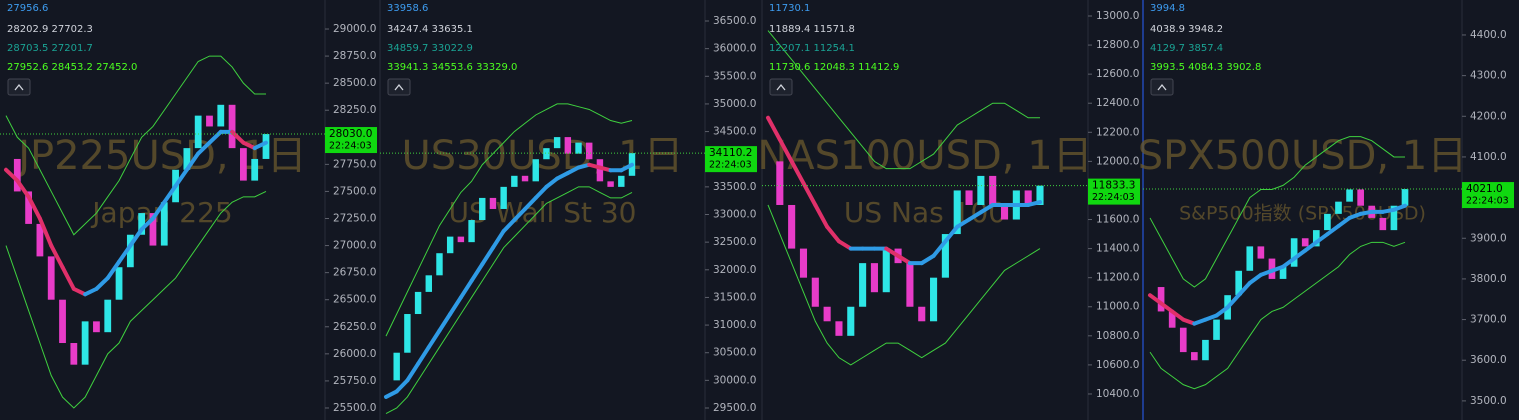 The image size is (1519, 420). What do you see at coordinates (72, 67) in the screenshot?
I see `legend-line: 27952.6 28453.2 27452.0` at bounding box center [72, 67].